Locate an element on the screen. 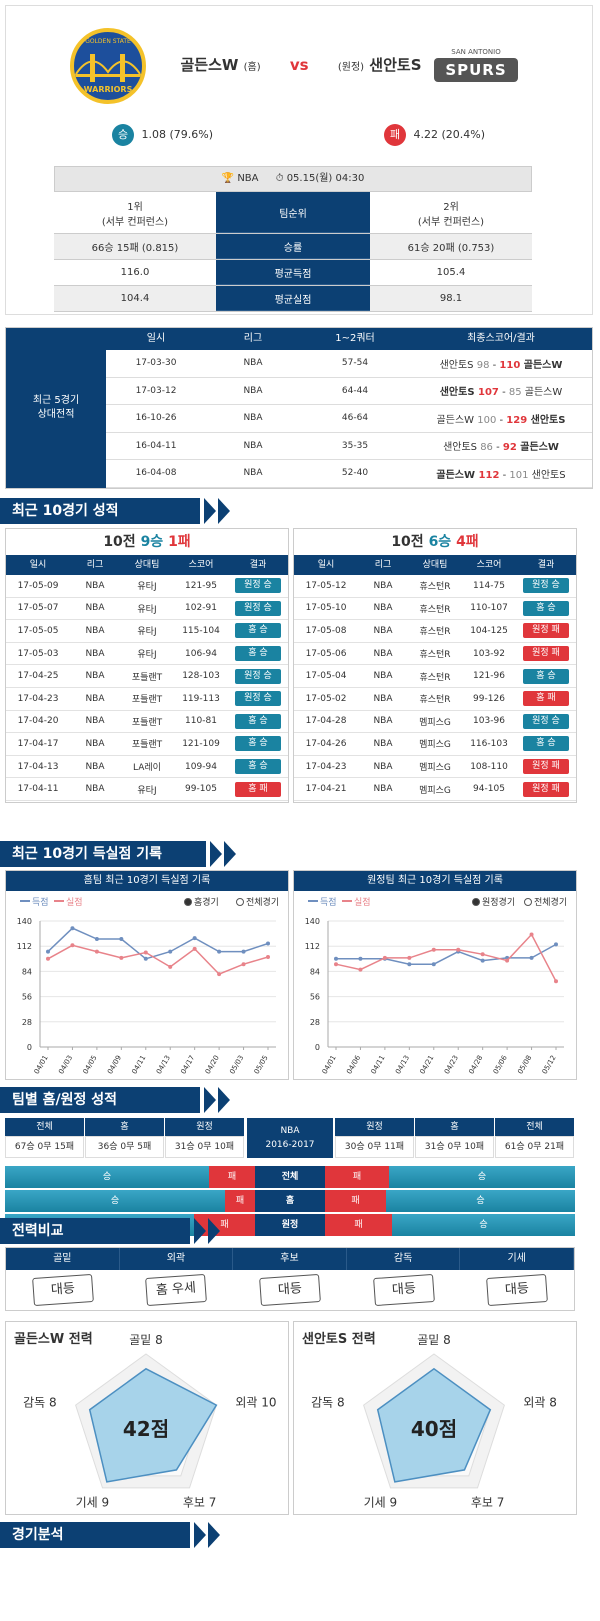  power-header-cell: 외곽 is located at coordinates (176, 1259).